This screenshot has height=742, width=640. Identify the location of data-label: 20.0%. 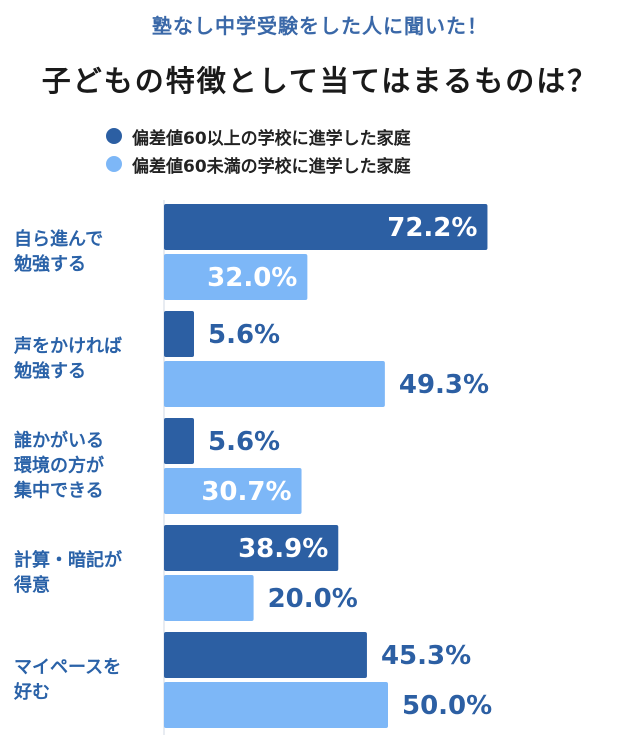
(313, 599).